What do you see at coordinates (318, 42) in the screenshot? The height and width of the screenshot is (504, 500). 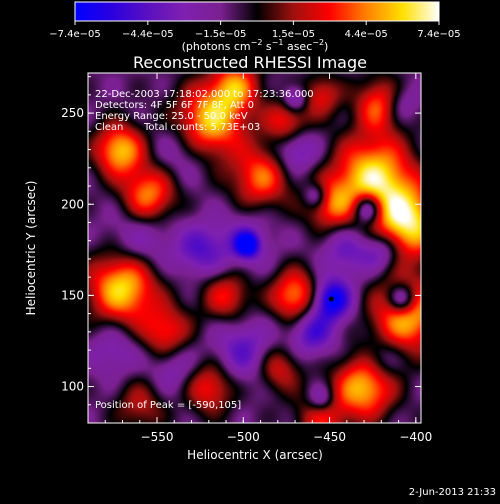 I see `colorbar-unit-sup3: −2` at bounding box center [318, 42].